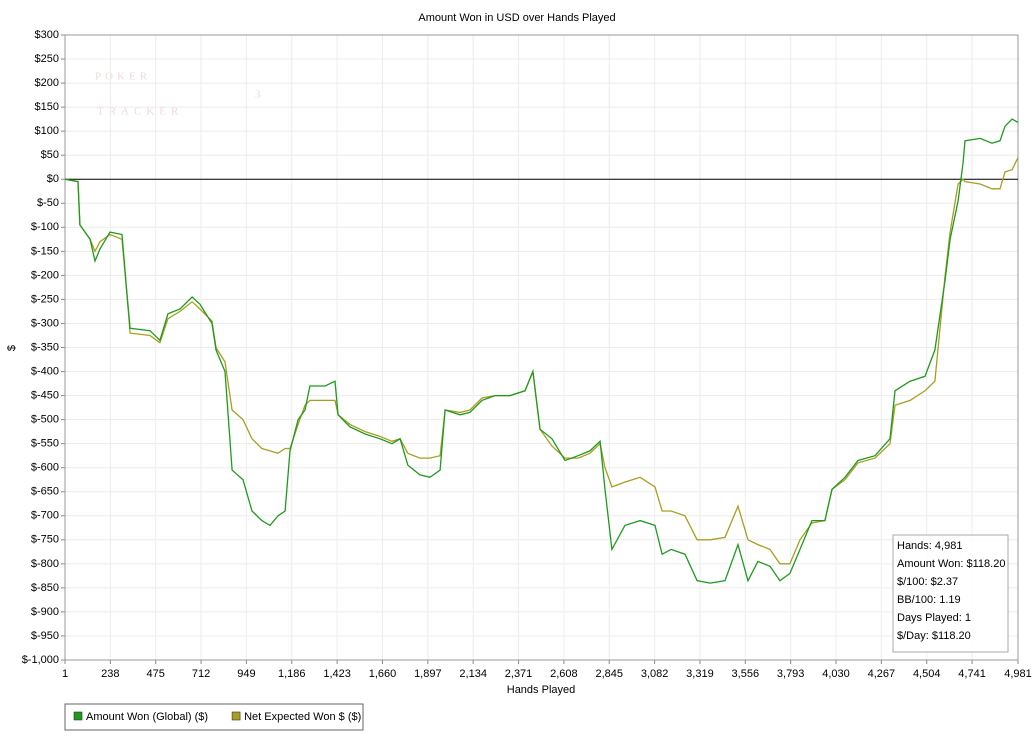  Describe the element at coordinates (791, 674) in the screenshot. I see `x-tick-label: 3,793` at that location.